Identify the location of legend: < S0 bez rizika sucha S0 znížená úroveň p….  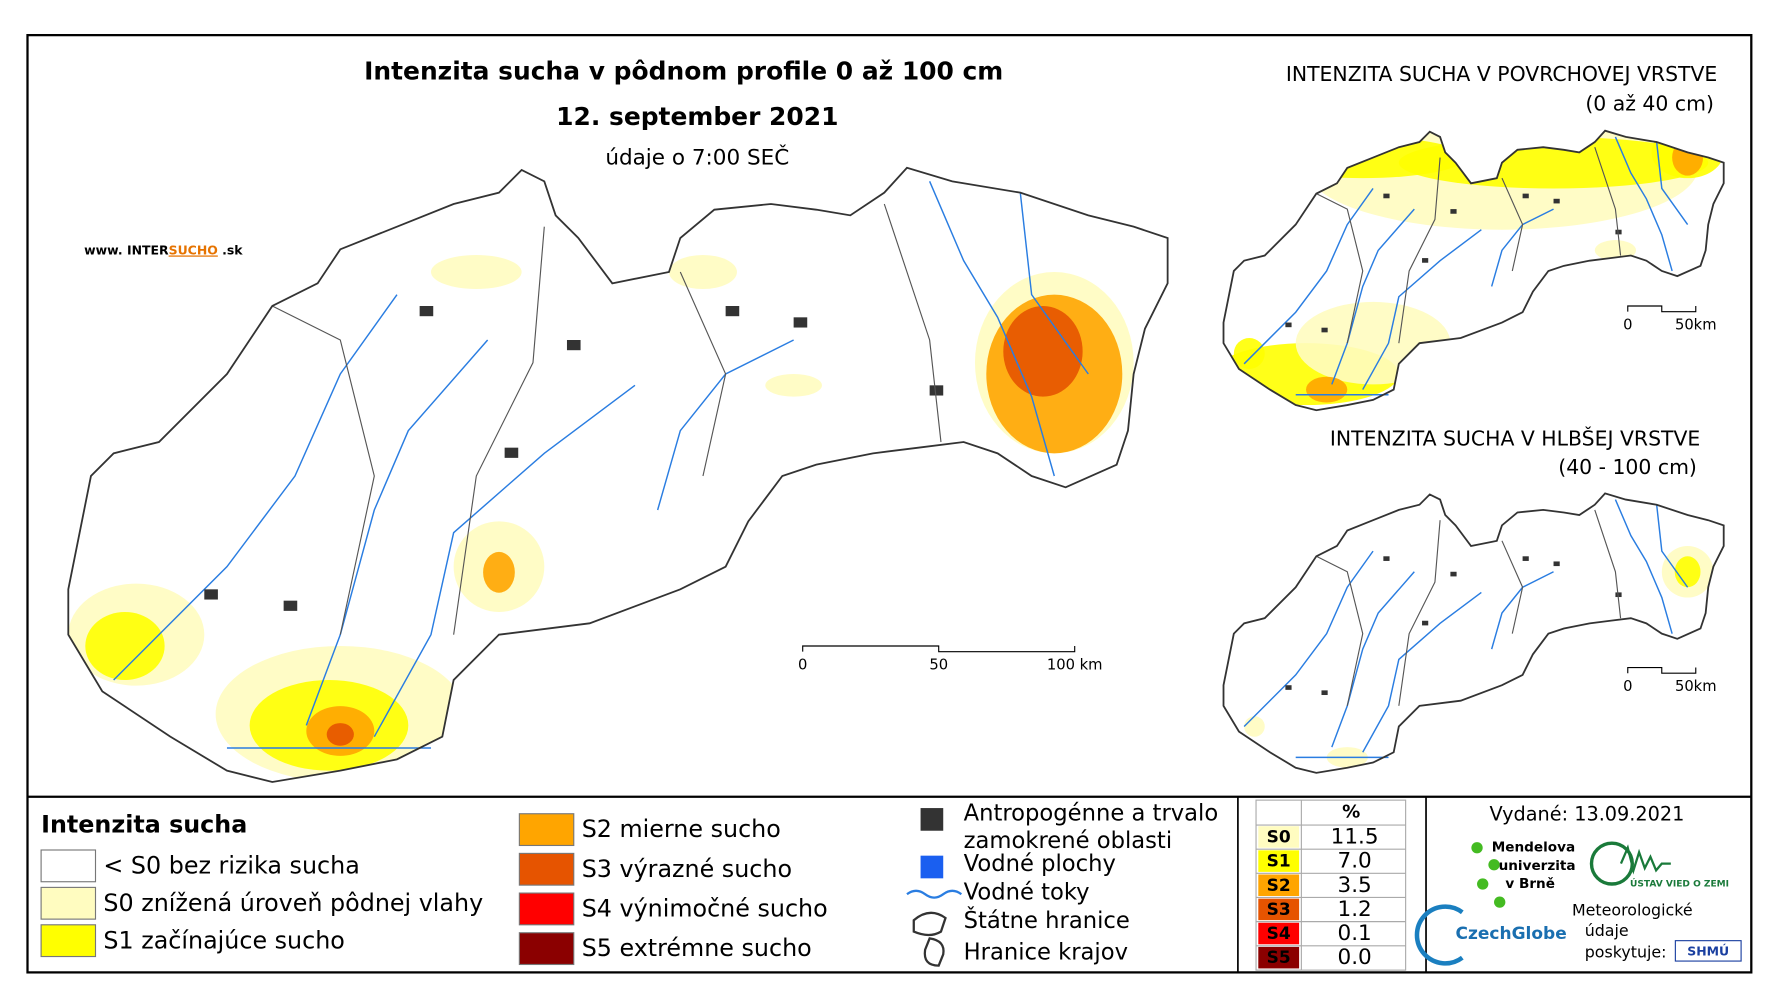
(723, 885).